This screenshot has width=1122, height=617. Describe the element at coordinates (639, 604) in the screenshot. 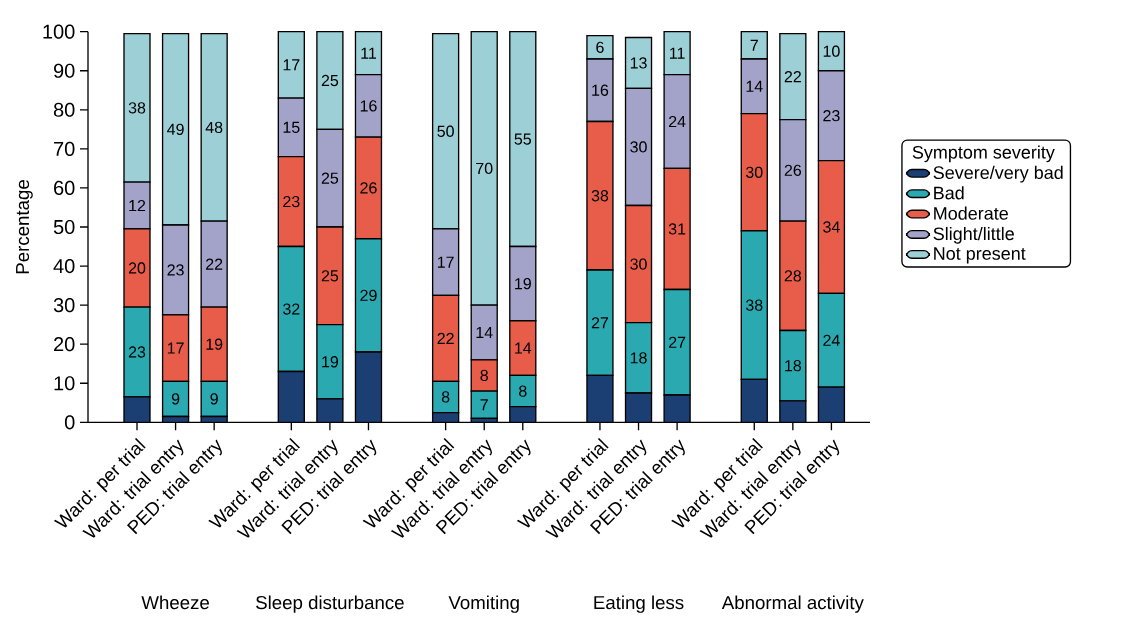

I see `text: Eating less` at that location.